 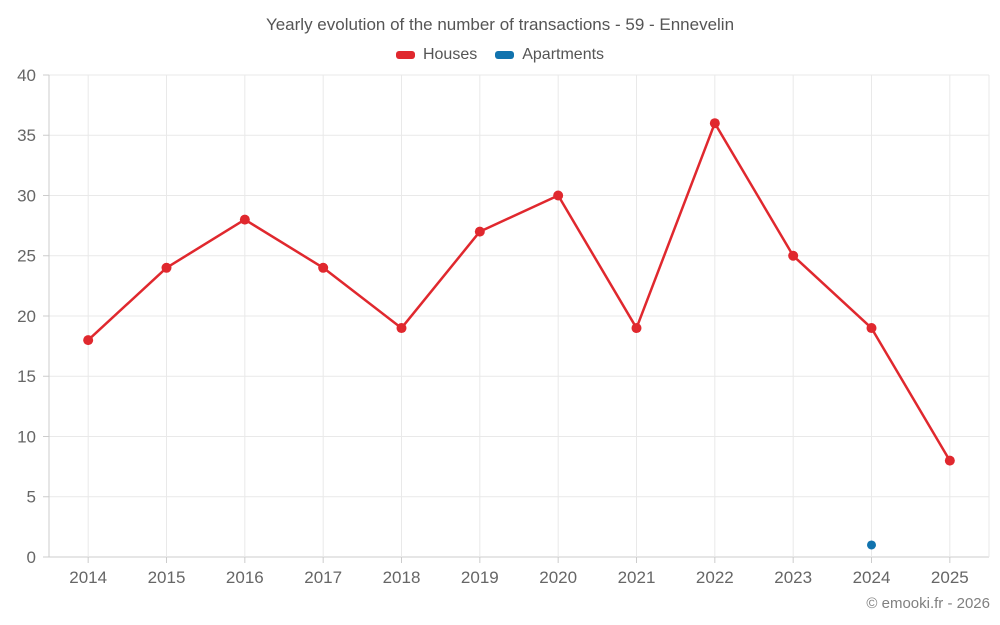 I want to click on legend: Houses Apartments, so click(x=500, y=55).